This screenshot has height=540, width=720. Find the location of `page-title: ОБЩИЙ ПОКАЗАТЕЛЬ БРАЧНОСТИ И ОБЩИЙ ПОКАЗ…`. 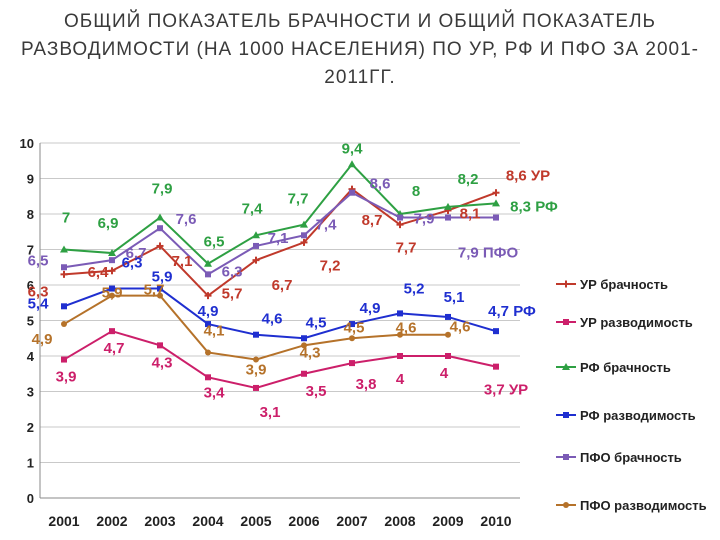

page-title: ОБЩИЙ ПОКАЗАТЕЛЬ БРАЧНОСТИ И ОБЩИЙ ПОКАЗ… is located at coordinates (360, 49).